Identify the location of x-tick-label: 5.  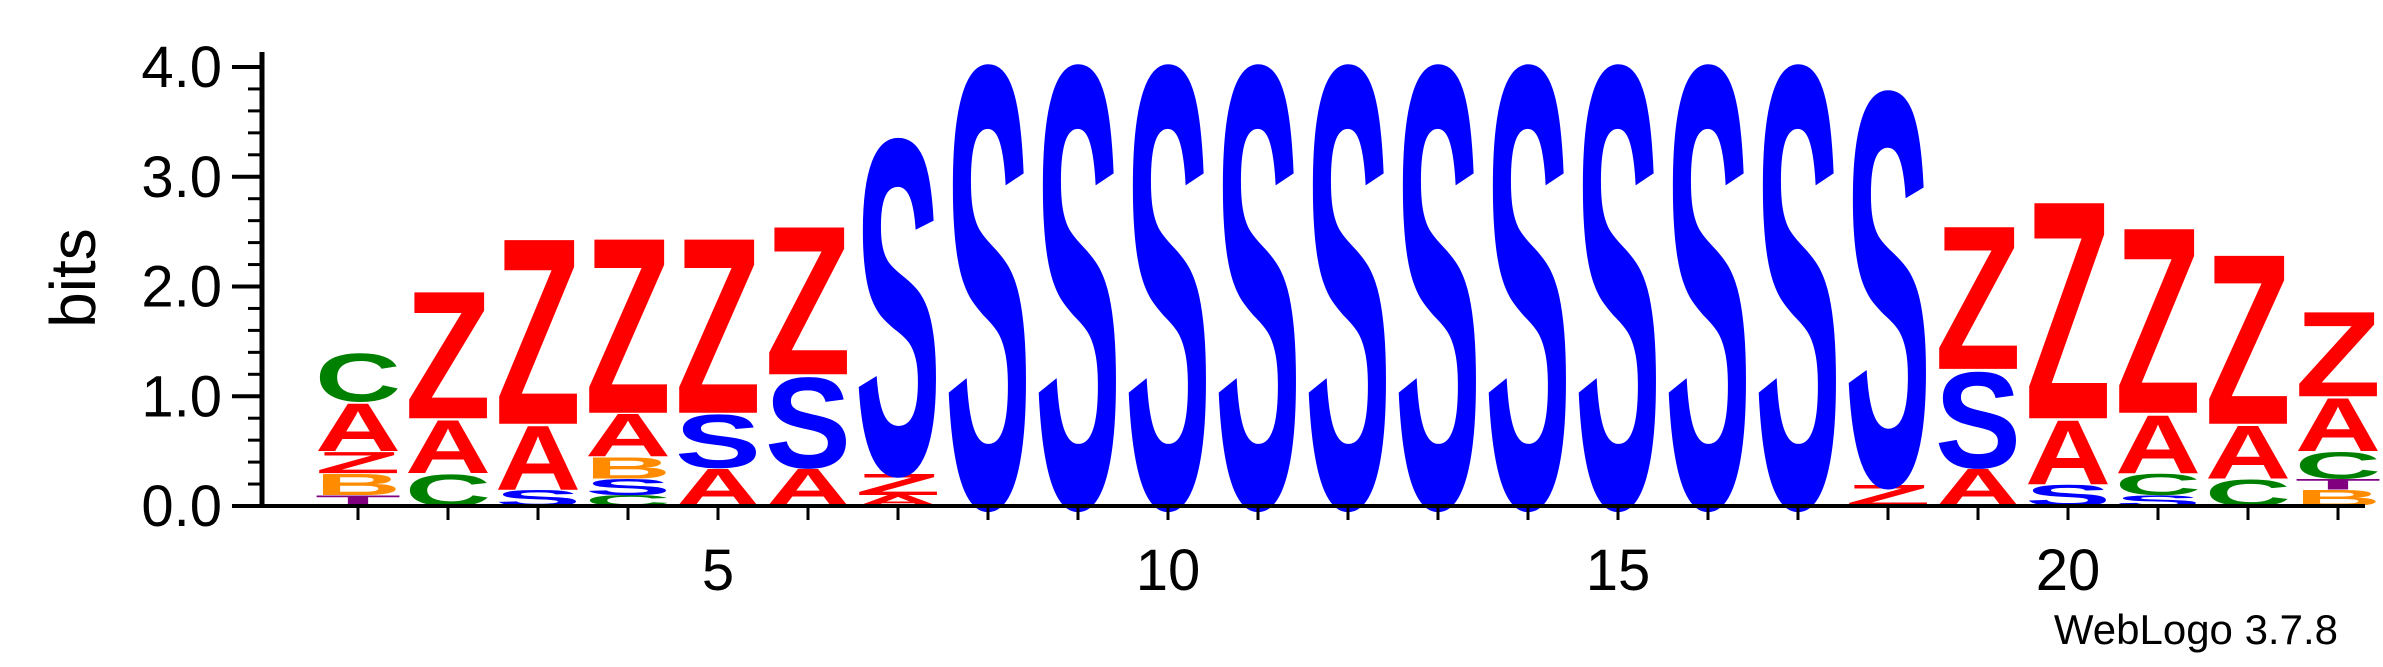
(718, 570).